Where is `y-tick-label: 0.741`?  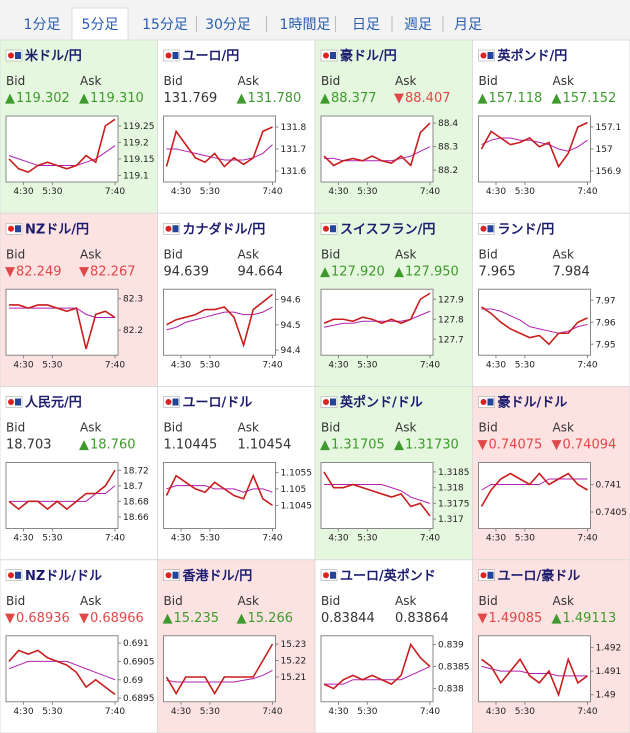 y-tick-label: 0.741 is located at coordinates (609, 486).